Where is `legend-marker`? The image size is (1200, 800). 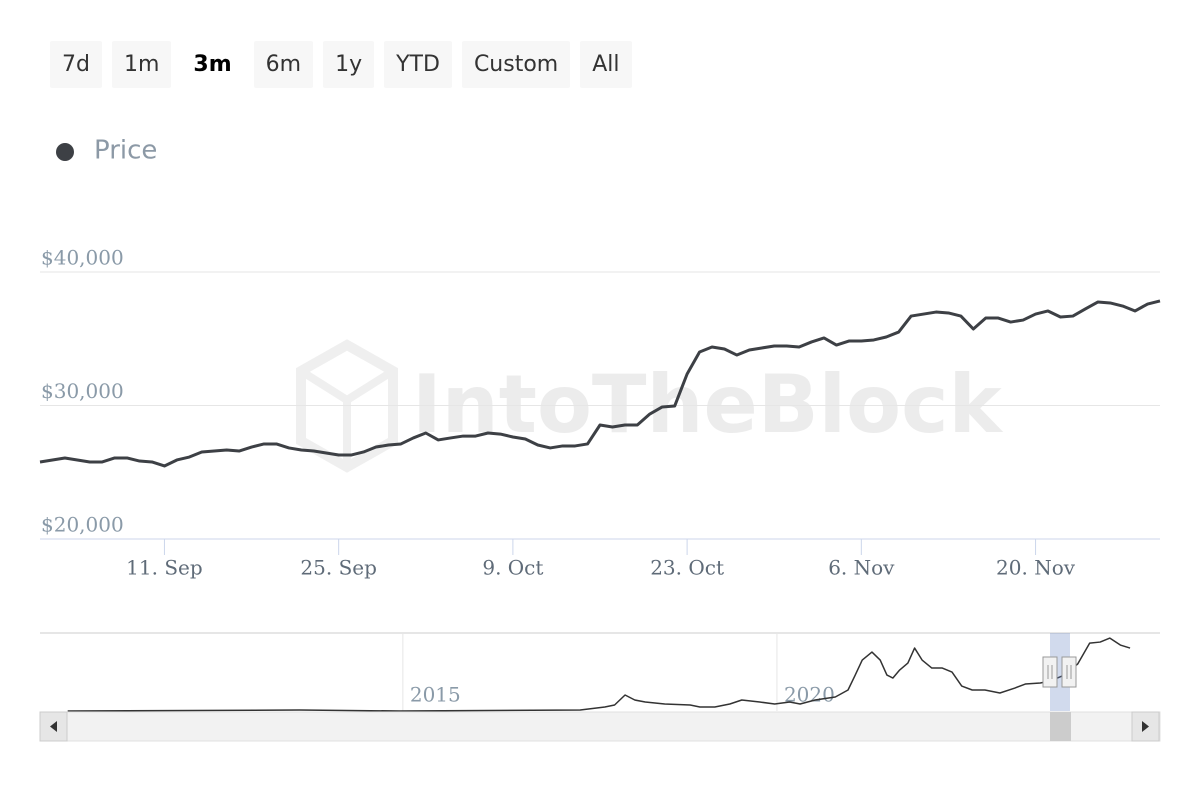 legend-marker is located at coordinates (65, 152).